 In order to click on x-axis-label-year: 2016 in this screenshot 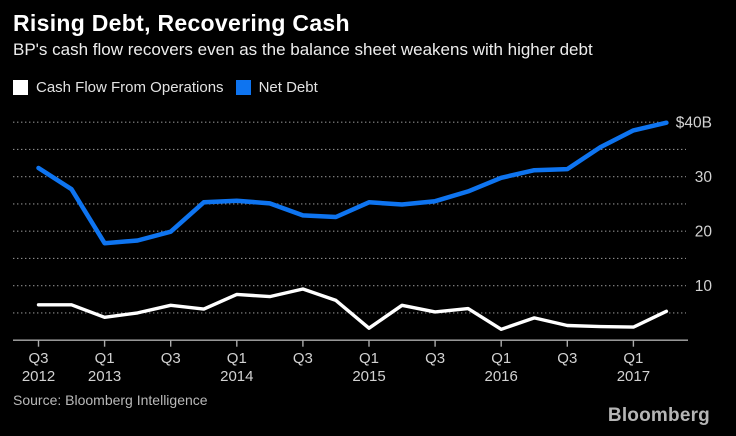, I will do `click(501, 376)`.